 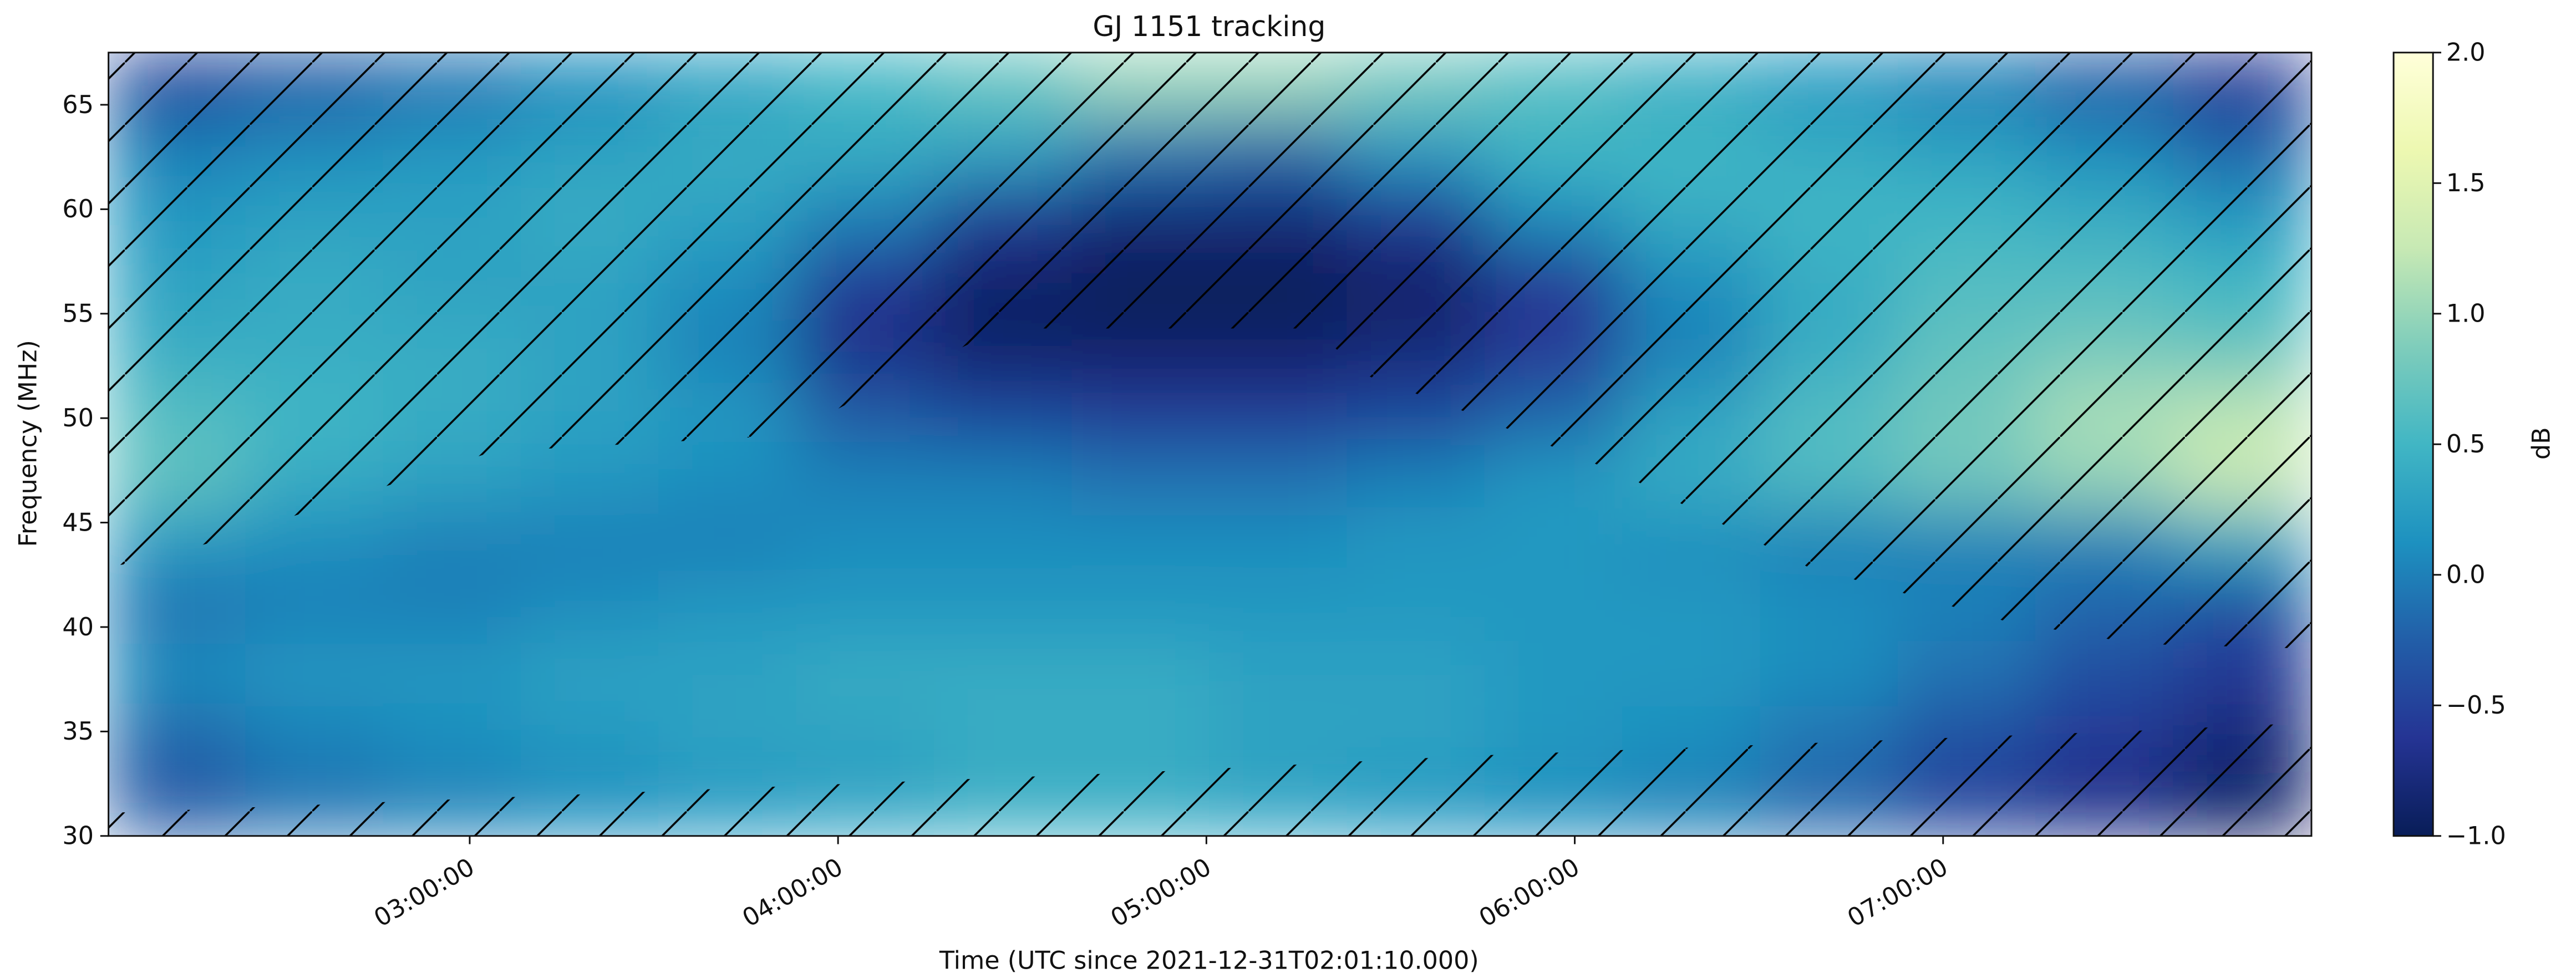 What do you see at coordinates (1161, 893) in the screenshot?
I see `x-tick-label: 05:00:00` at bounding box center [1161, 893].